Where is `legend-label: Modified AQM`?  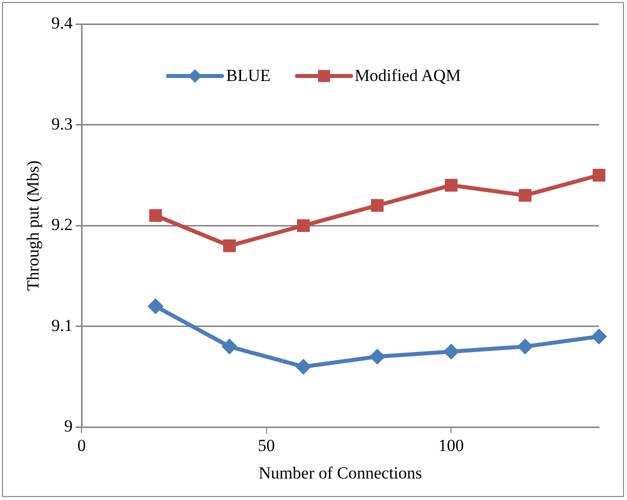 legend-label: Modified AQM is located at coordinates (407, 76).